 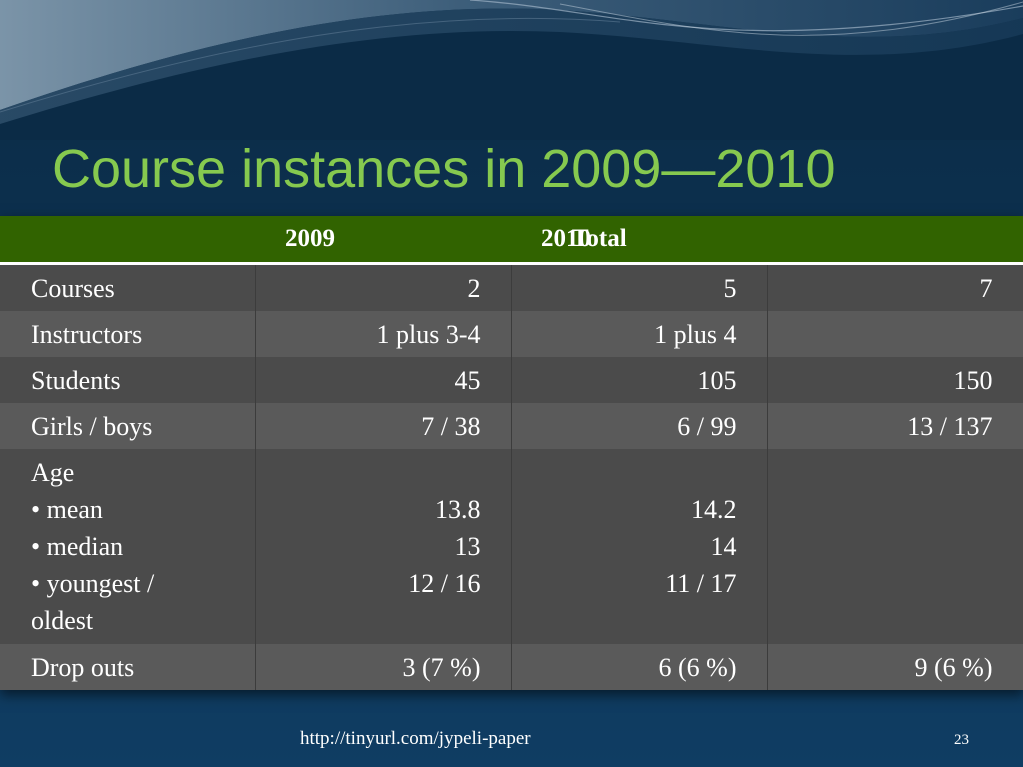 What do you see at coordinates (93, 583) in the screenshot?
I see `age-youngest-oldest-label: • youngest /` at bounding box center [93, 583].